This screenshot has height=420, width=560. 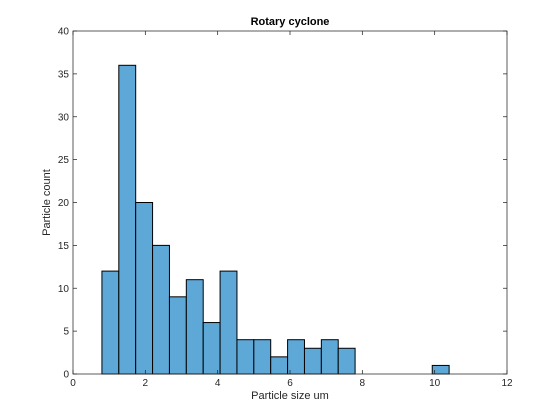 What do you see at coordinates (64, 160) in the screenshot?
I see `y-tick-label: 25` at bounding box center [64, 160].